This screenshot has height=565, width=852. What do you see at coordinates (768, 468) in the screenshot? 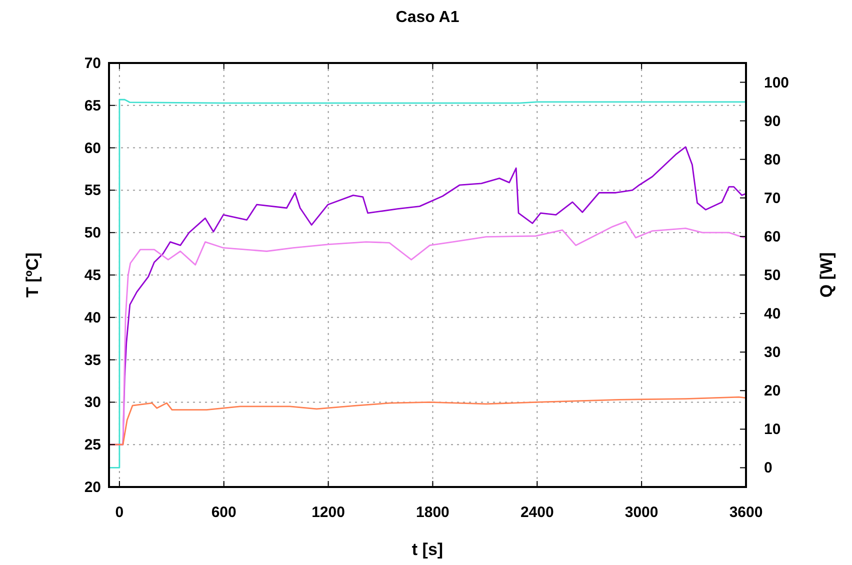
I see `y2-tick-label: 0` at bounding box center [768, 468].